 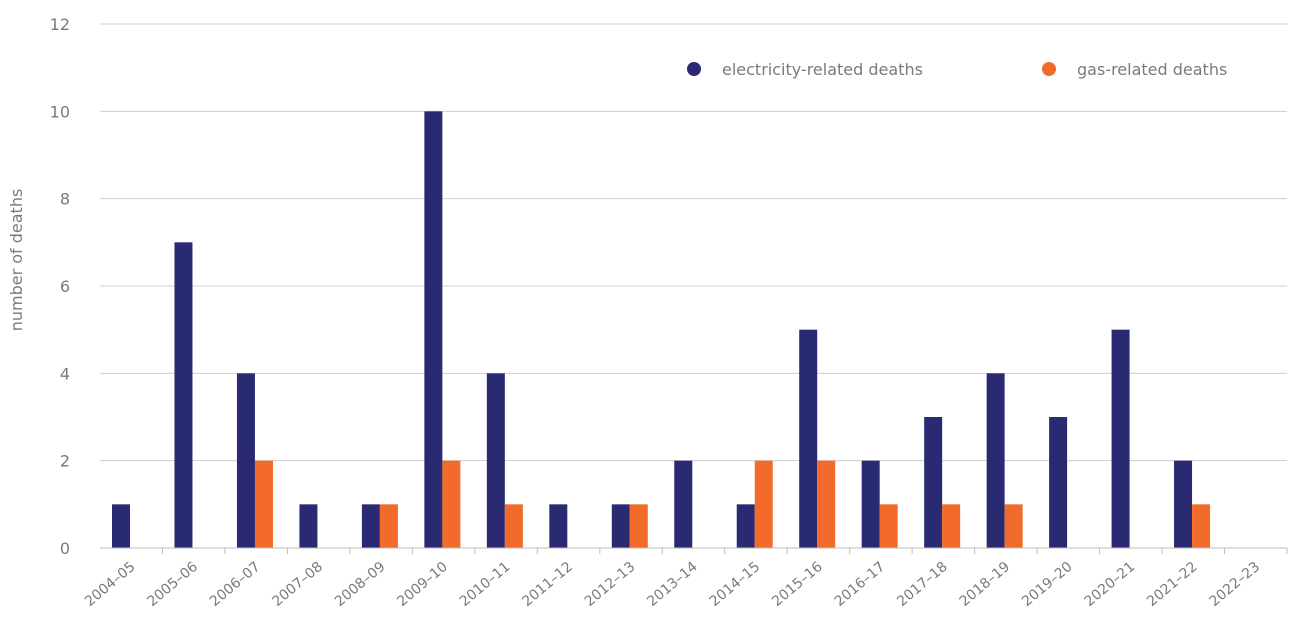 I want to click on x-tick-label: 2004–05, so click(x=110, y=584).